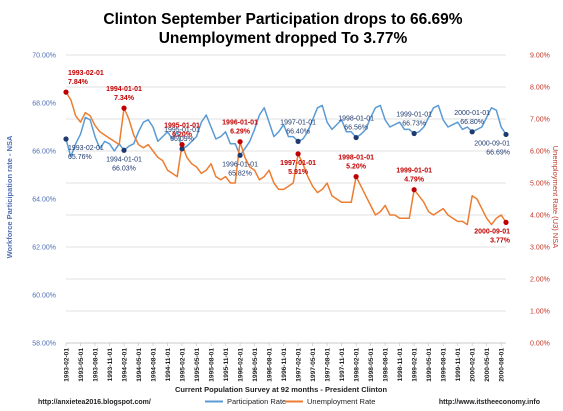 The width and height of the screenshot is (563, 411). Describe the element at coordinates (197, 365) in the screenshot. I see `x-tick-label: 1995-05-01` at that location.